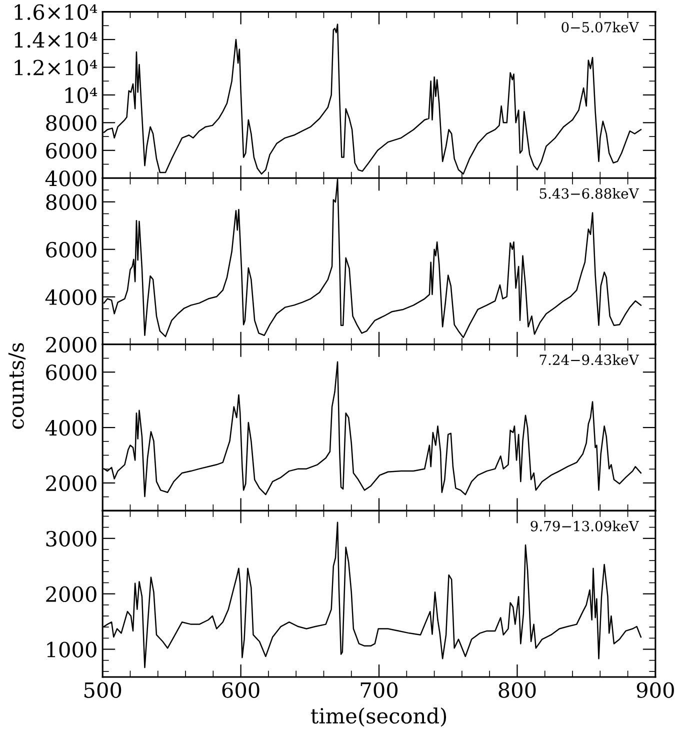  What do you see at coordinates (378, 717) in the screenshot?
I see `x-axis-title: time(second)` at bounding box center [378, 717].